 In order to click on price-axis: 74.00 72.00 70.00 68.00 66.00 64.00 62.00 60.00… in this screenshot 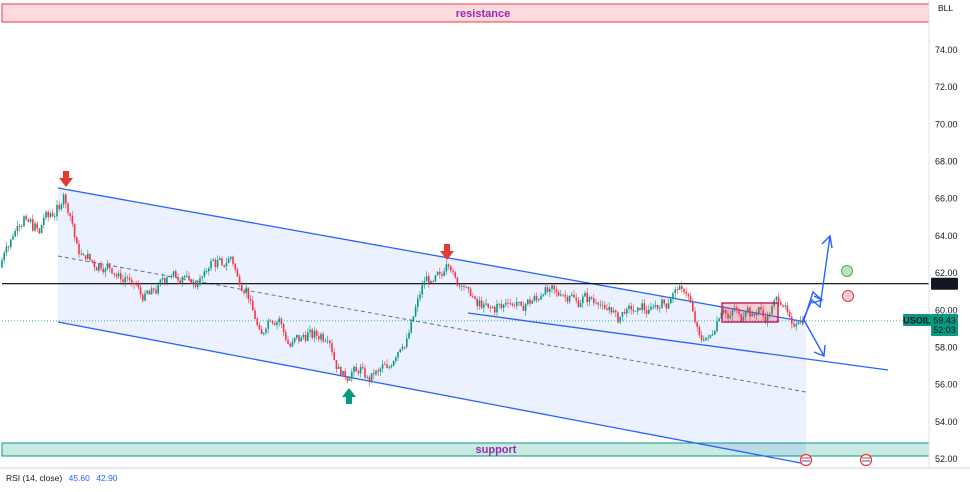, I will do `click(930, 234)`.